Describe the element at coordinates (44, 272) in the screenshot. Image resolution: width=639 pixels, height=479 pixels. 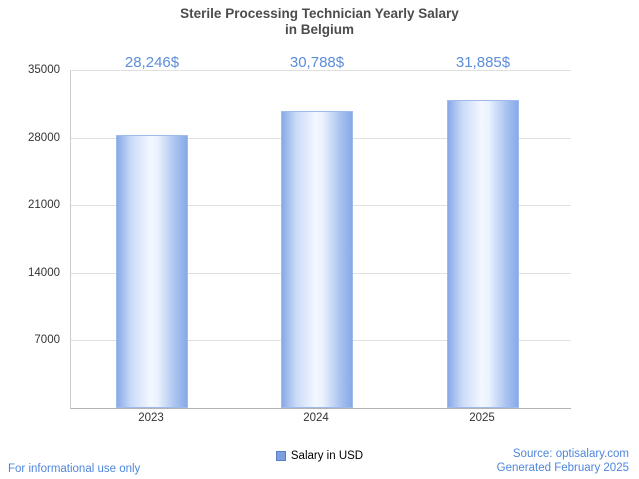
I see `y-tick-14000: 14000` at that location.